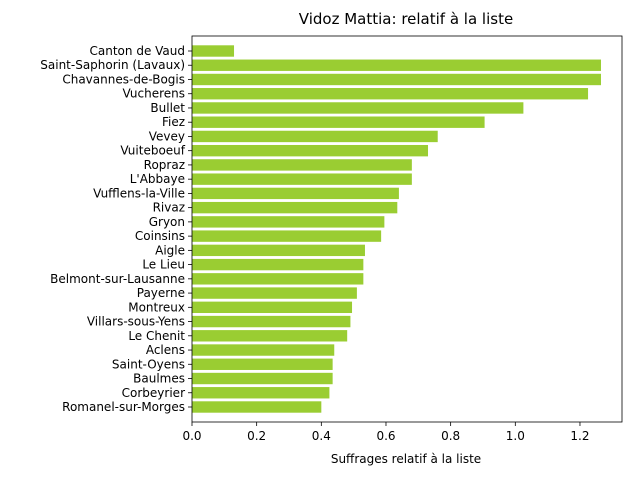 The height and width of the screenshot is (480, 640). What do you see at coordinates (137, 51) in the screenshot?
I see `y-tick-label: Canton de Vaud` at bounding box center [137, 51].